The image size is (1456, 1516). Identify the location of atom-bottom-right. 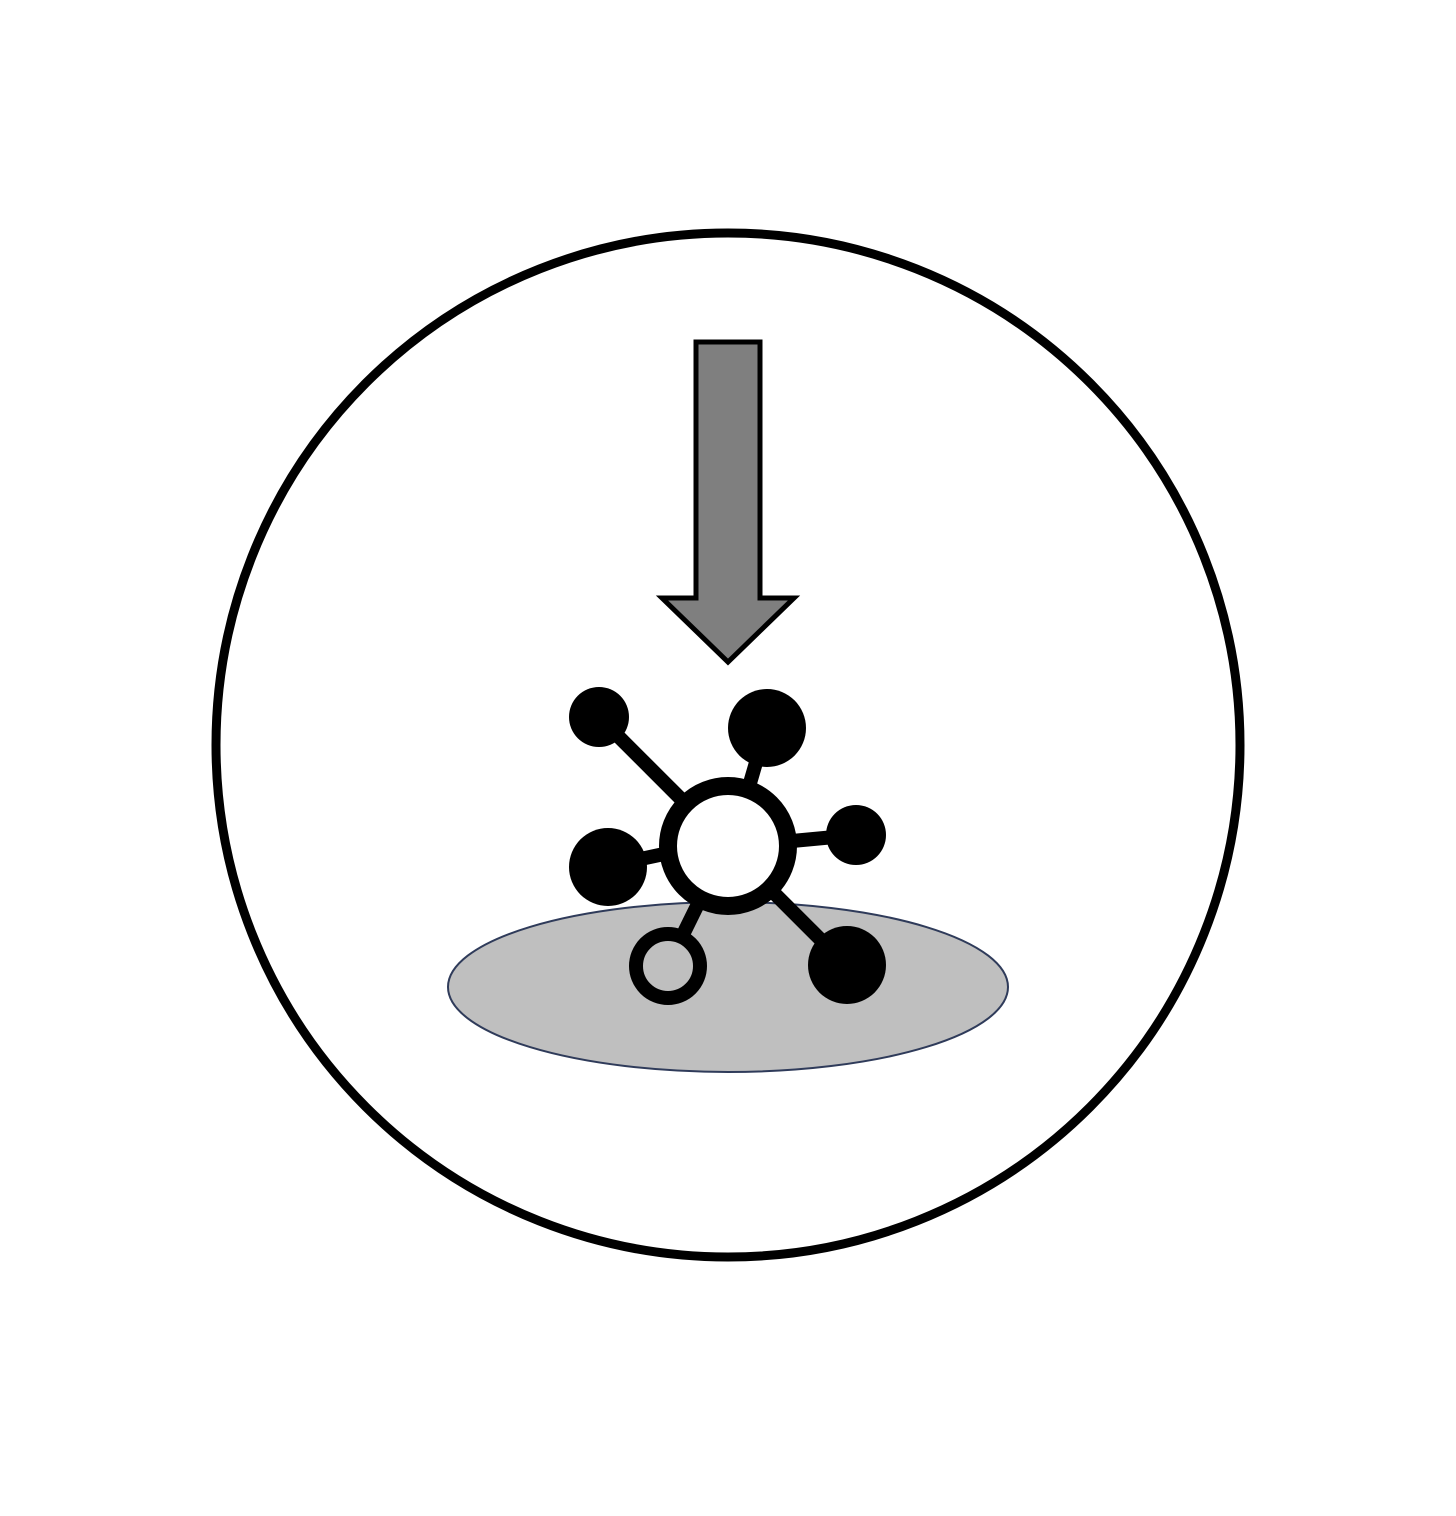
(847, 965).